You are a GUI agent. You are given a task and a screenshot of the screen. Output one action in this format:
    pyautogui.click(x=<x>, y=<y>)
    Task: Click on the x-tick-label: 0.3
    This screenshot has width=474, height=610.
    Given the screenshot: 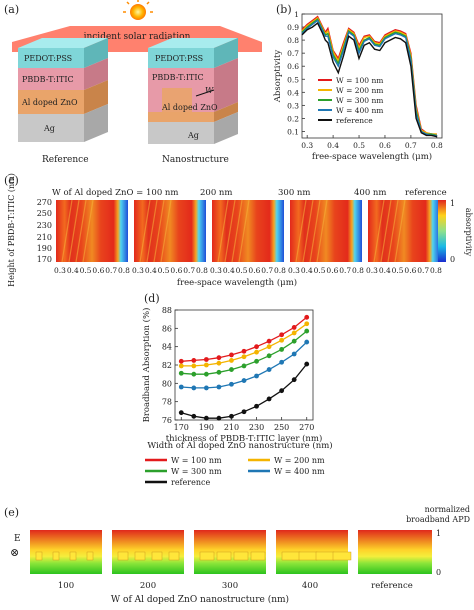 What is the action you would take?
    pyautogui.click(x=307, y=145)
    